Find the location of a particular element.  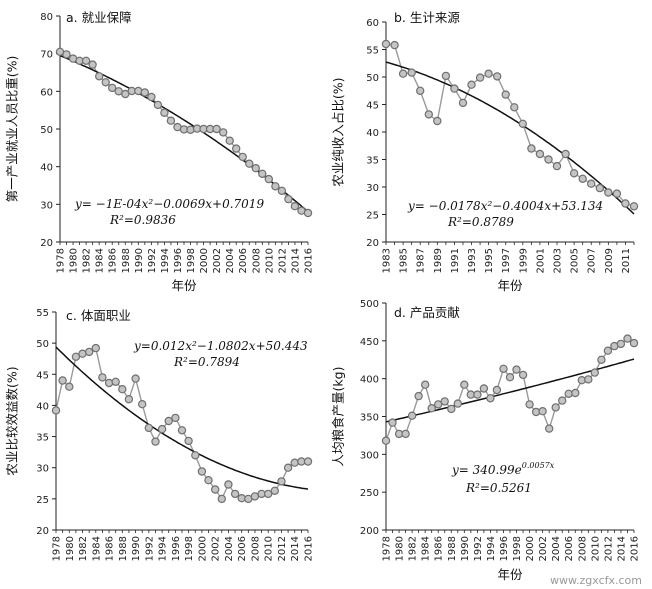

fit-equation: y= 340.99e0.0057x is located at coordinates (503, 469).